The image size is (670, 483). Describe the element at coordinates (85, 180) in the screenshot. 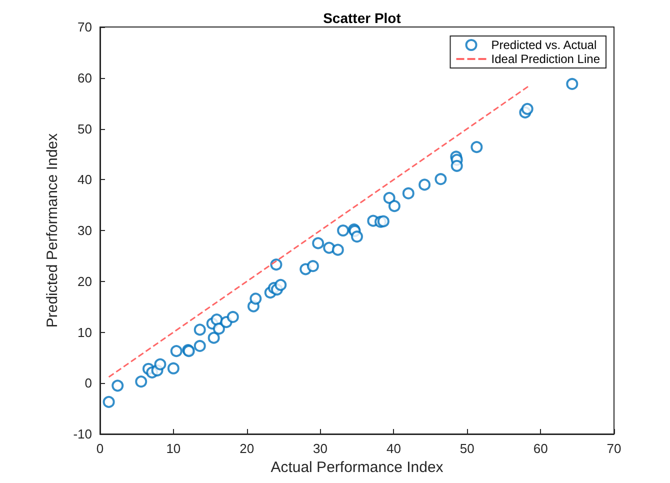

I see `y-tick-label: 40` at that location.